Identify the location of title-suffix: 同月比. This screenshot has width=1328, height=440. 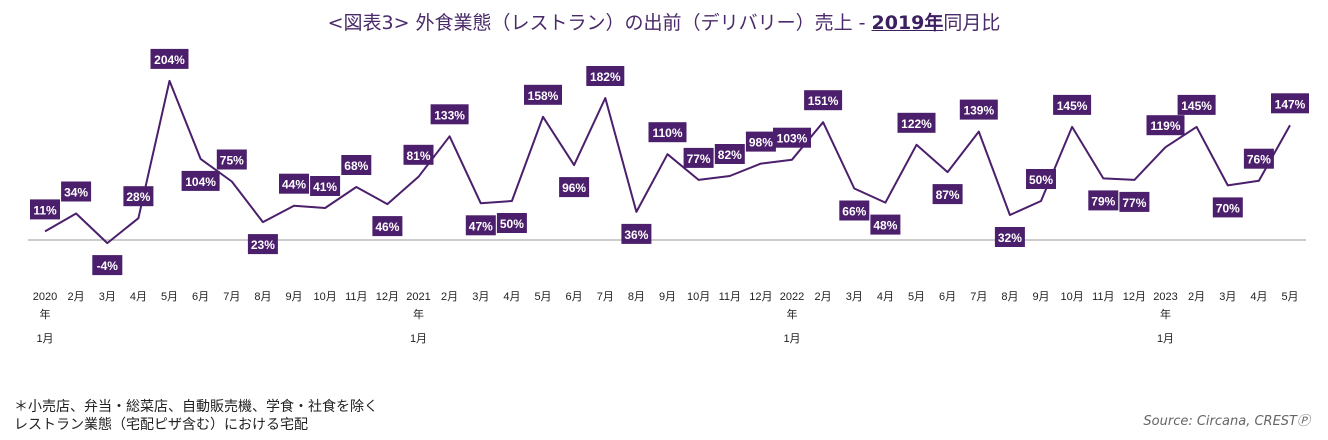
(972, 23).